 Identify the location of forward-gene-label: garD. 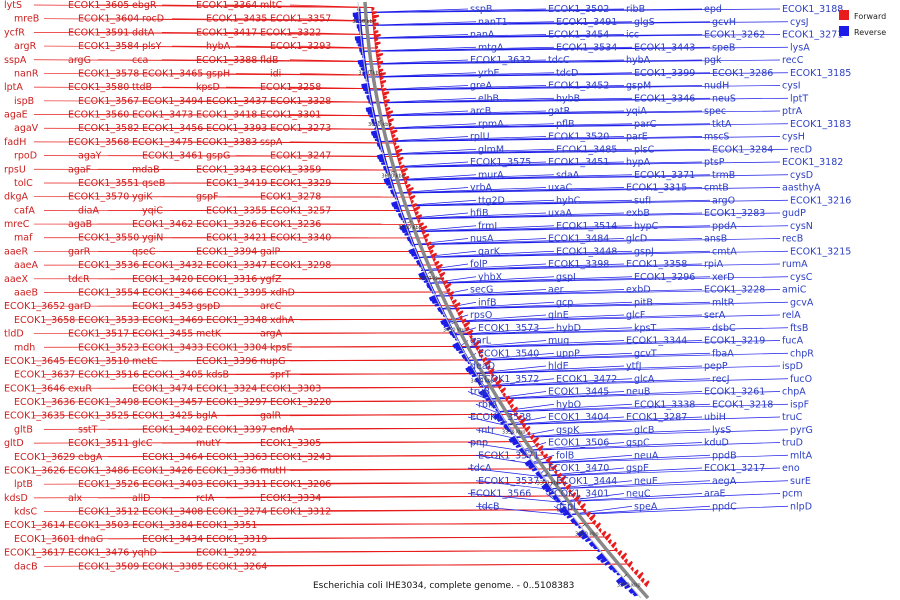
(79, 306).